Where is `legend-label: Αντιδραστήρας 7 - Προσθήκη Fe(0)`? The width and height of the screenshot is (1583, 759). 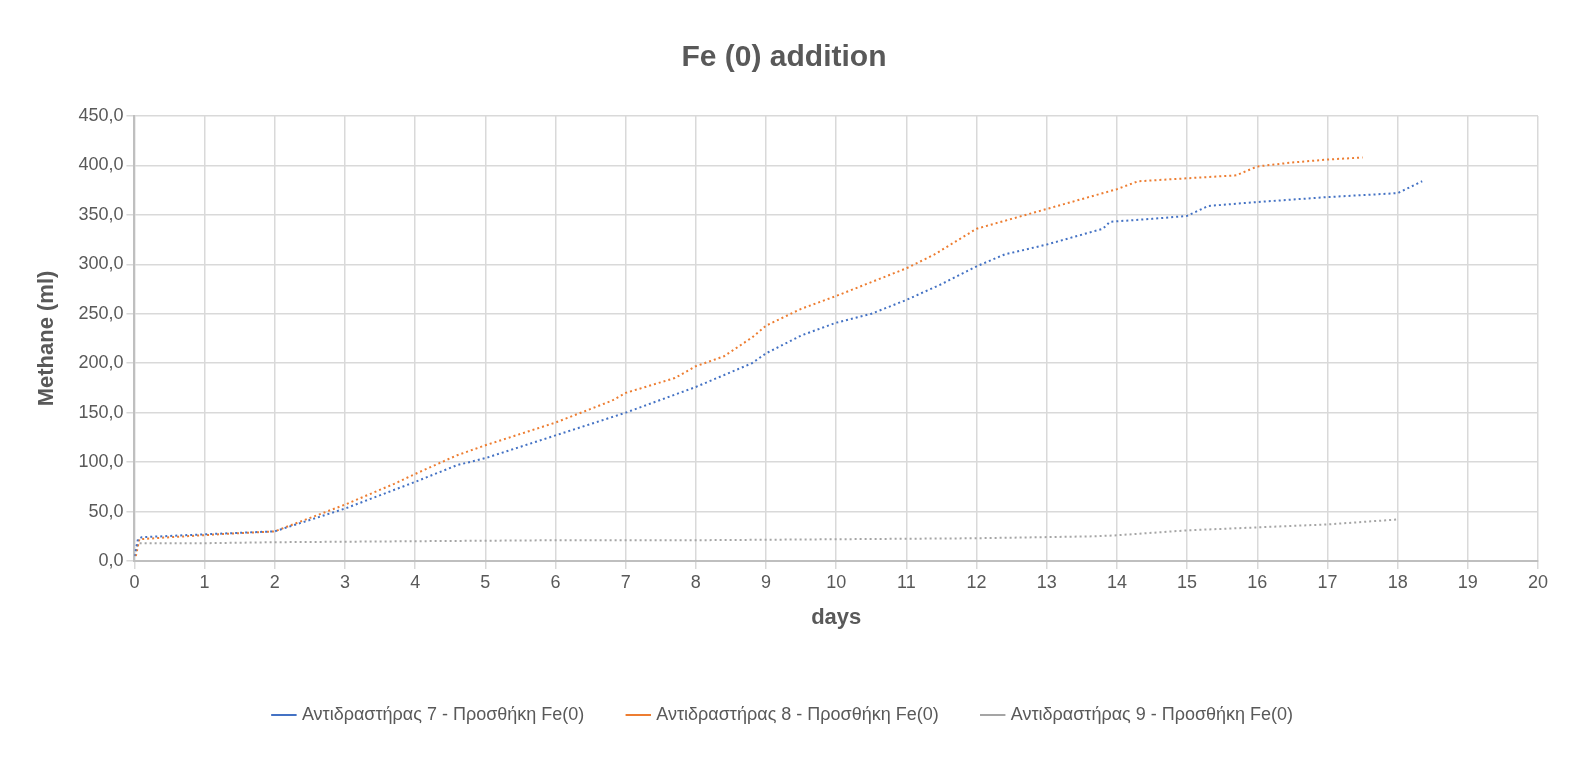
legend-label: Αντιδραστήρας 7 - Προσθήκη Fe(0) is located at coordinates (443, 713).